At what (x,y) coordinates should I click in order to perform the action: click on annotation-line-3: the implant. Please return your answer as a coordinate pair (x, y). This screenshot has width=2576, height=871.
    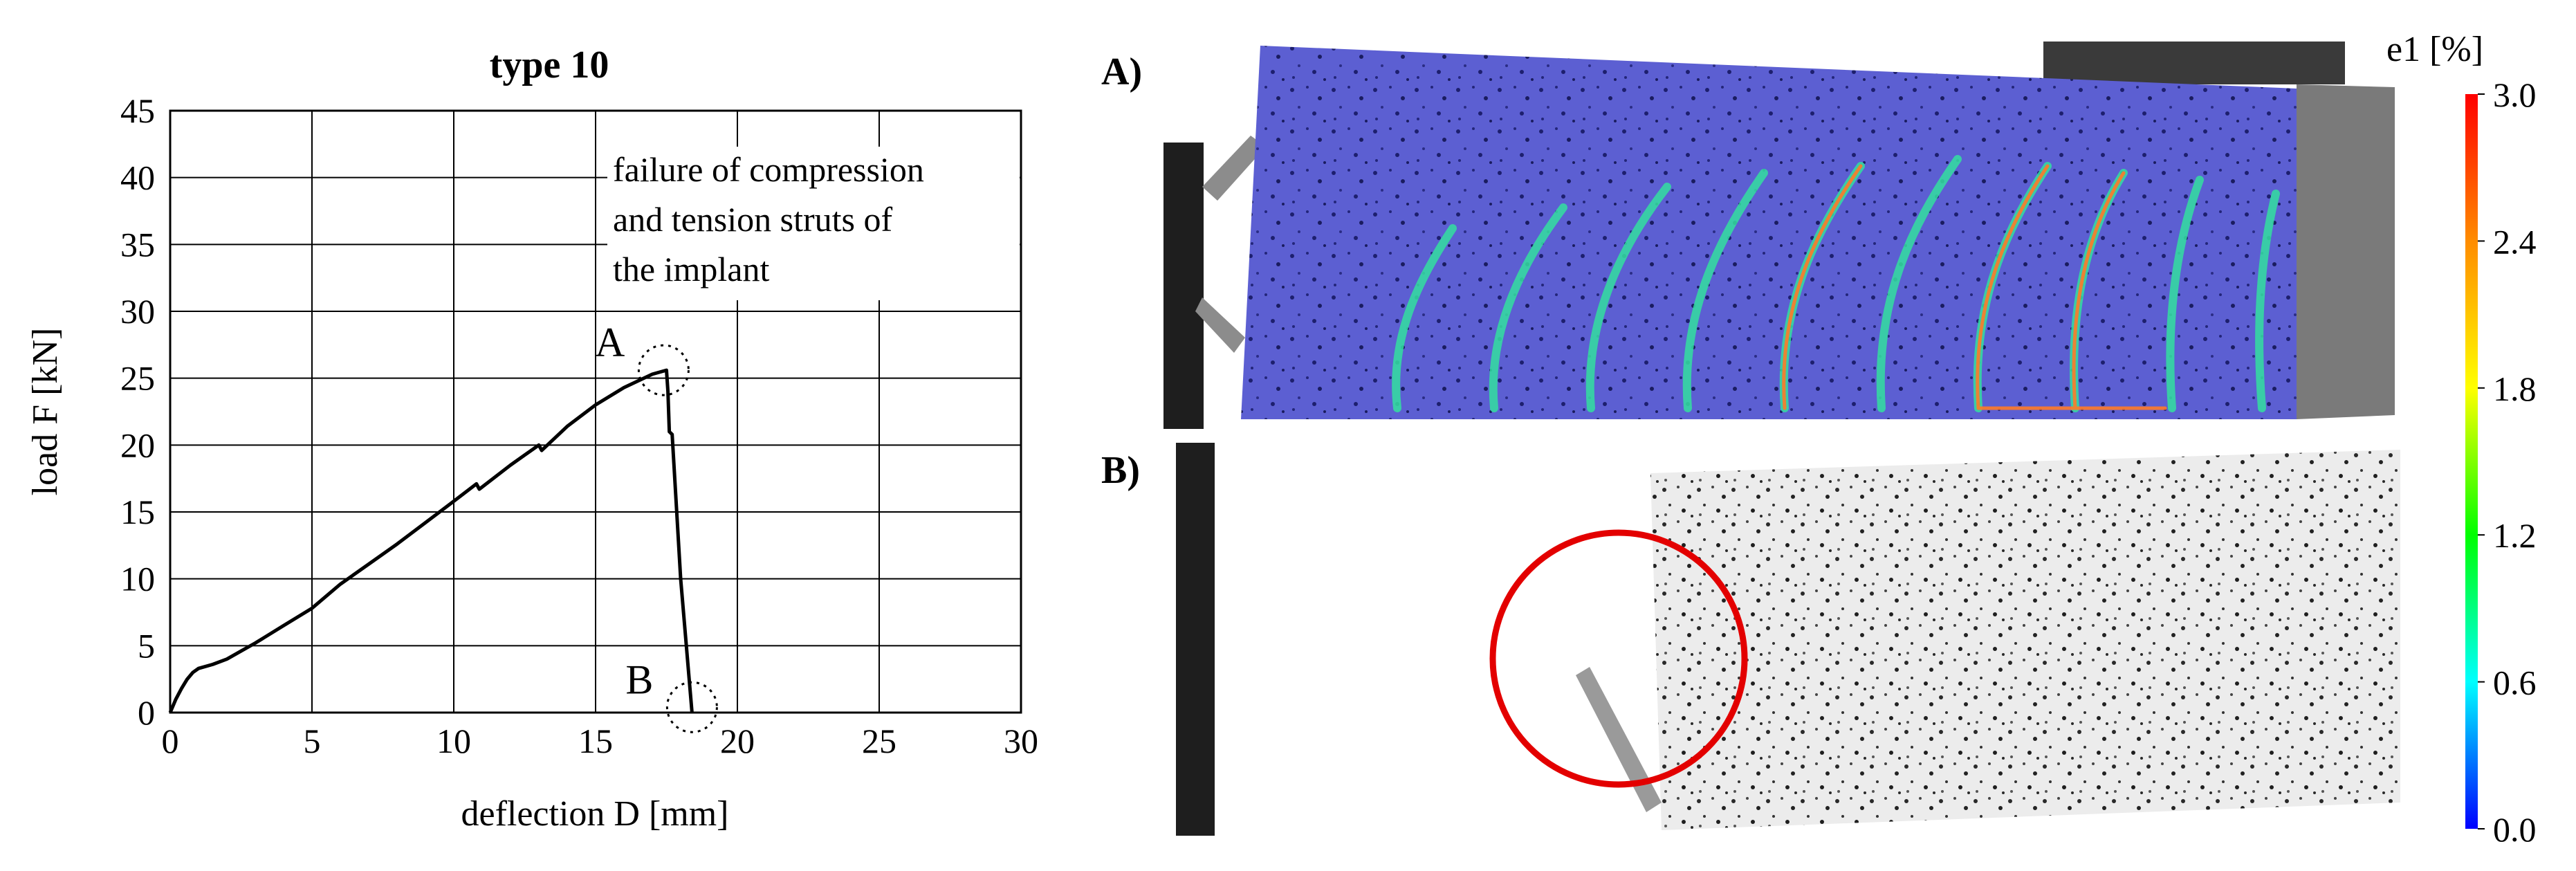
    Looking at the image, I should click on (691, 269).